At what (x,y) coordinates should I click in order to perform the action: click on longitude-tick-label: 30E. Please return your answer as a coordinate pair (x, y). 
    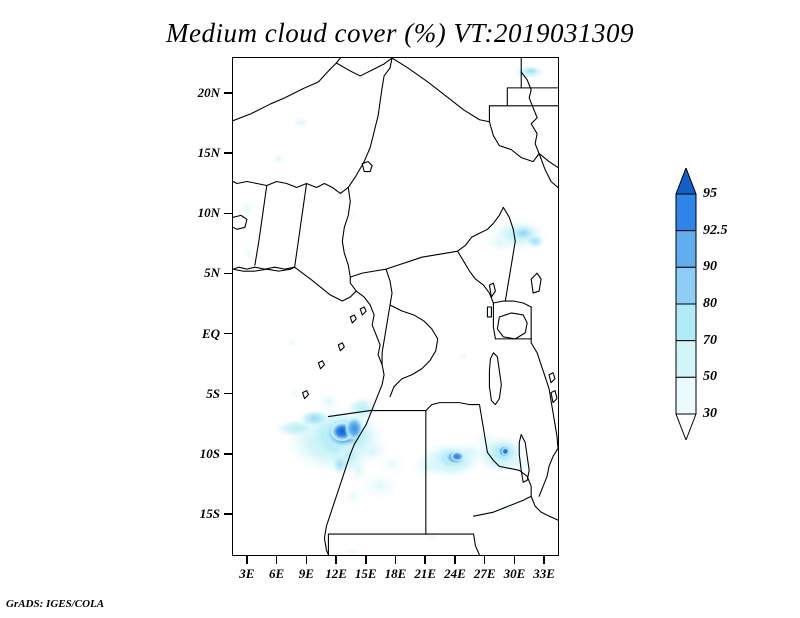
    Looking at the image, I should click on (514, 573).